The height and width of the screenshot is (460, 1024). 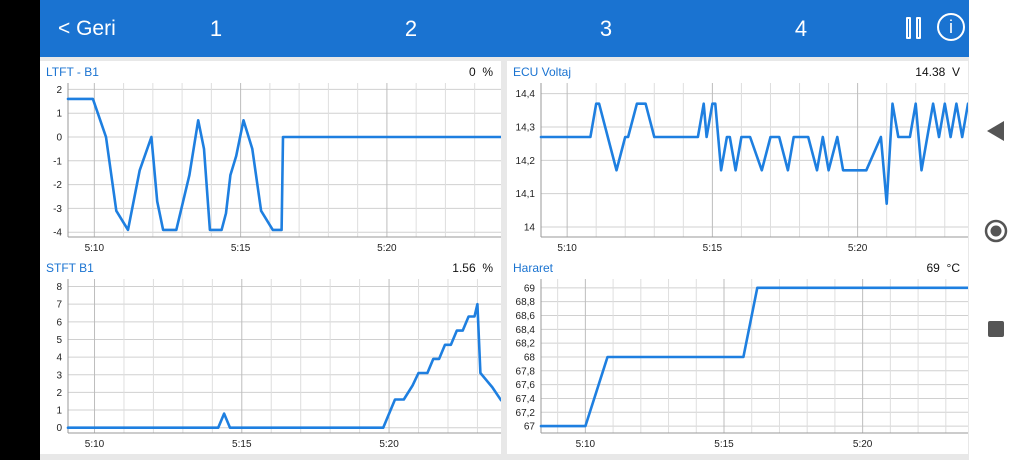 I want to click on y-tick-label: 68, so click(x=530, y=357).